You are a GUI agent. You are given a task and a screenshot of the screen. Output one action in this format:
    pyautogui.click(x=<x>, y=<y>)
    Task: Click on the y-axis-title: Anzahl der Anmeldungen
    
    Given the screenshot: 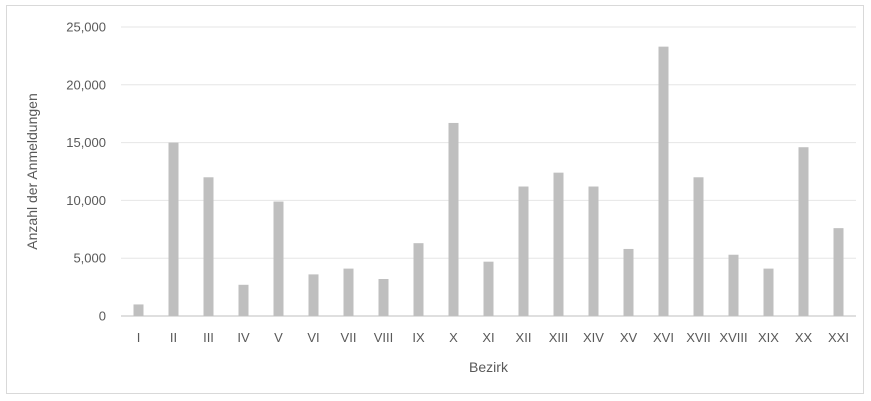 What is the action you would take?
    pyautogui.click(x=32, y=171)
    